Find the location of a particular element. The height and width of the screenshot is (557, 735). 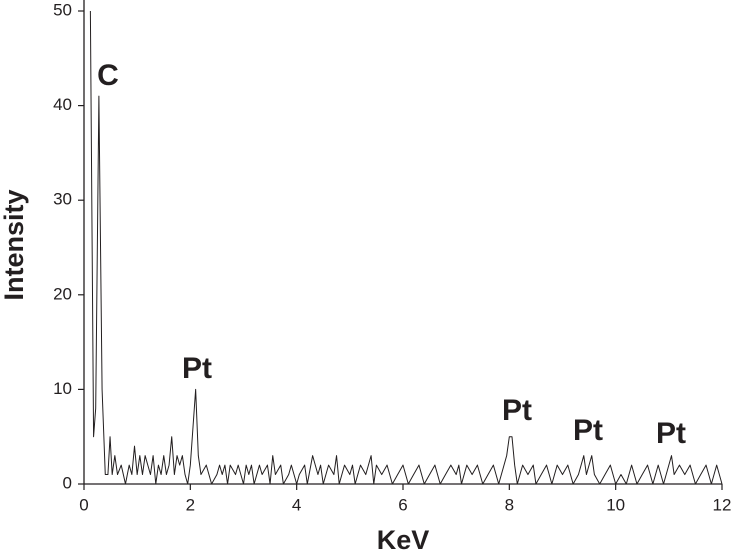

peak-label: C is located at coordinates (108, 75).